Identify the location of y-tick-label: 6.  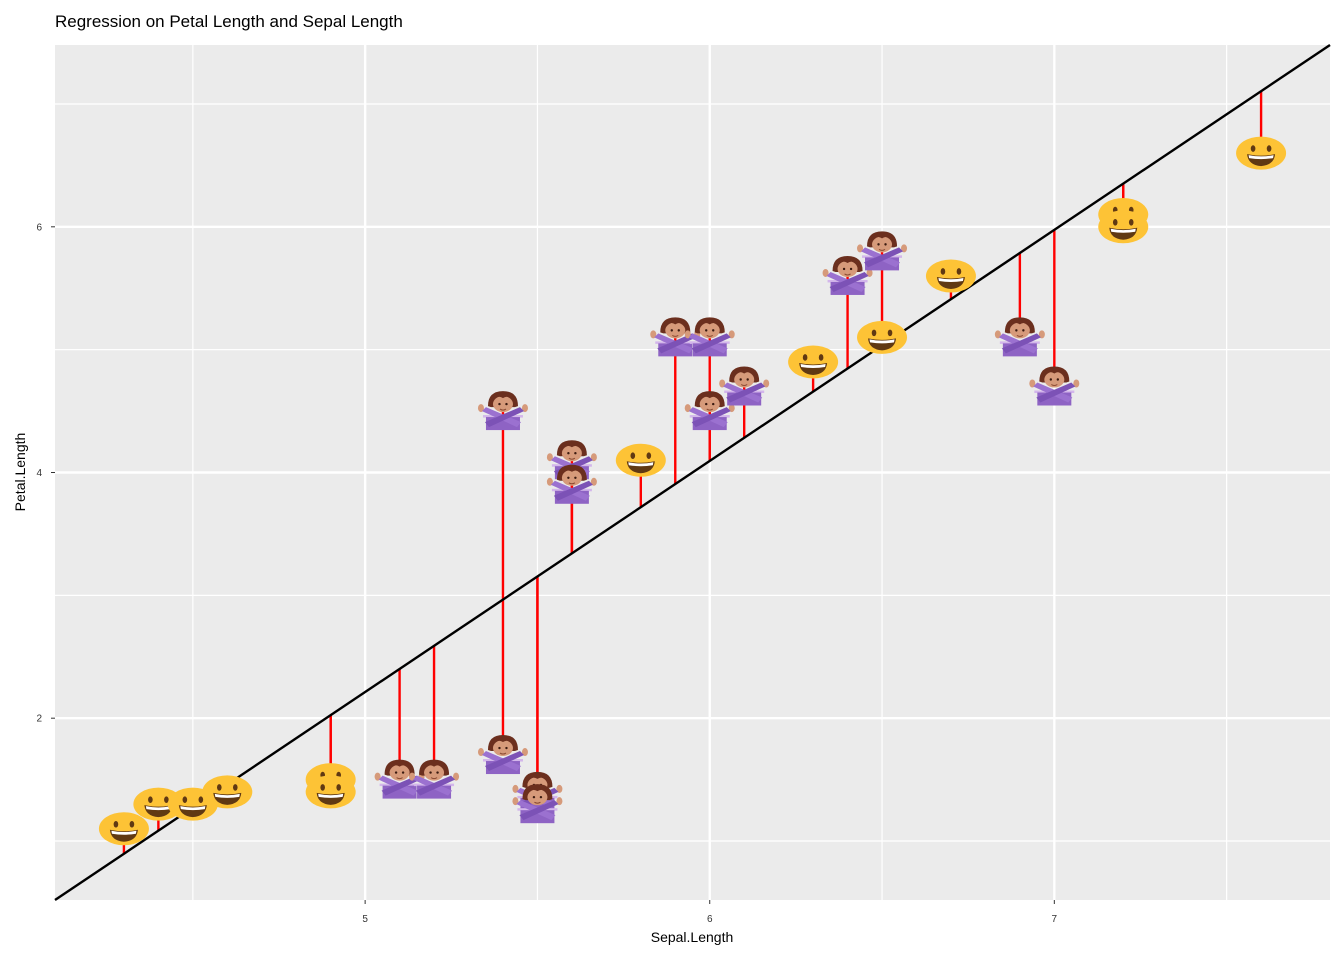
(39, 227).